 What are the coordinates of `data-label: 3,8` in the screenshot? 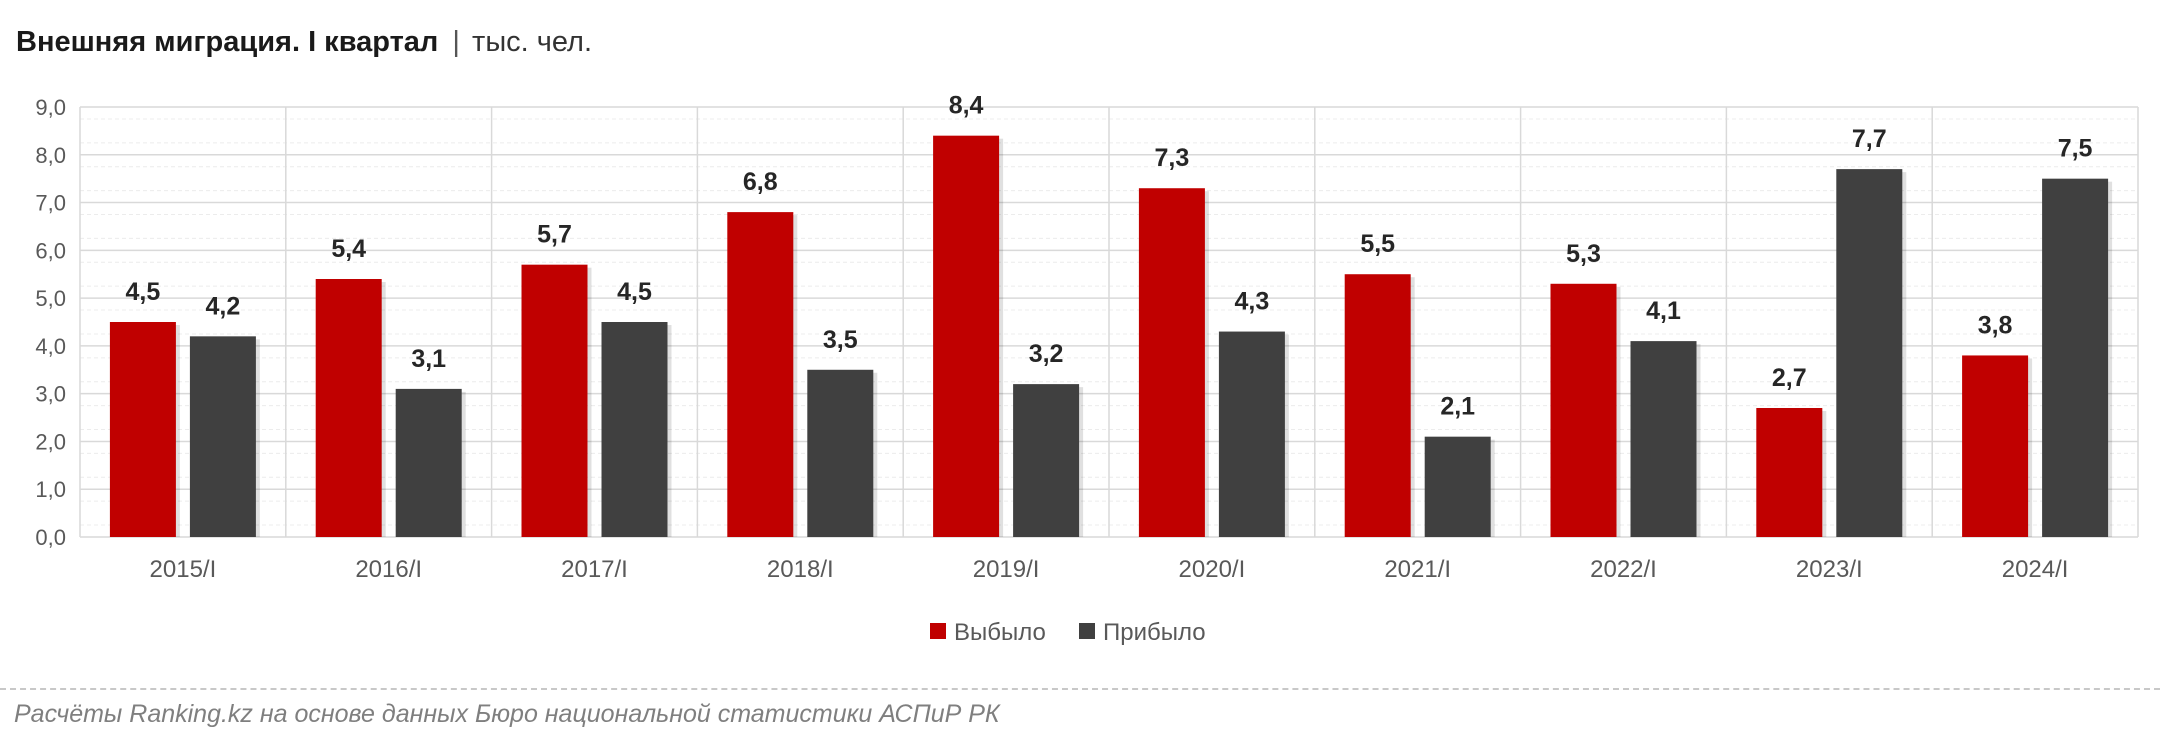 It's located at (1995, 325).